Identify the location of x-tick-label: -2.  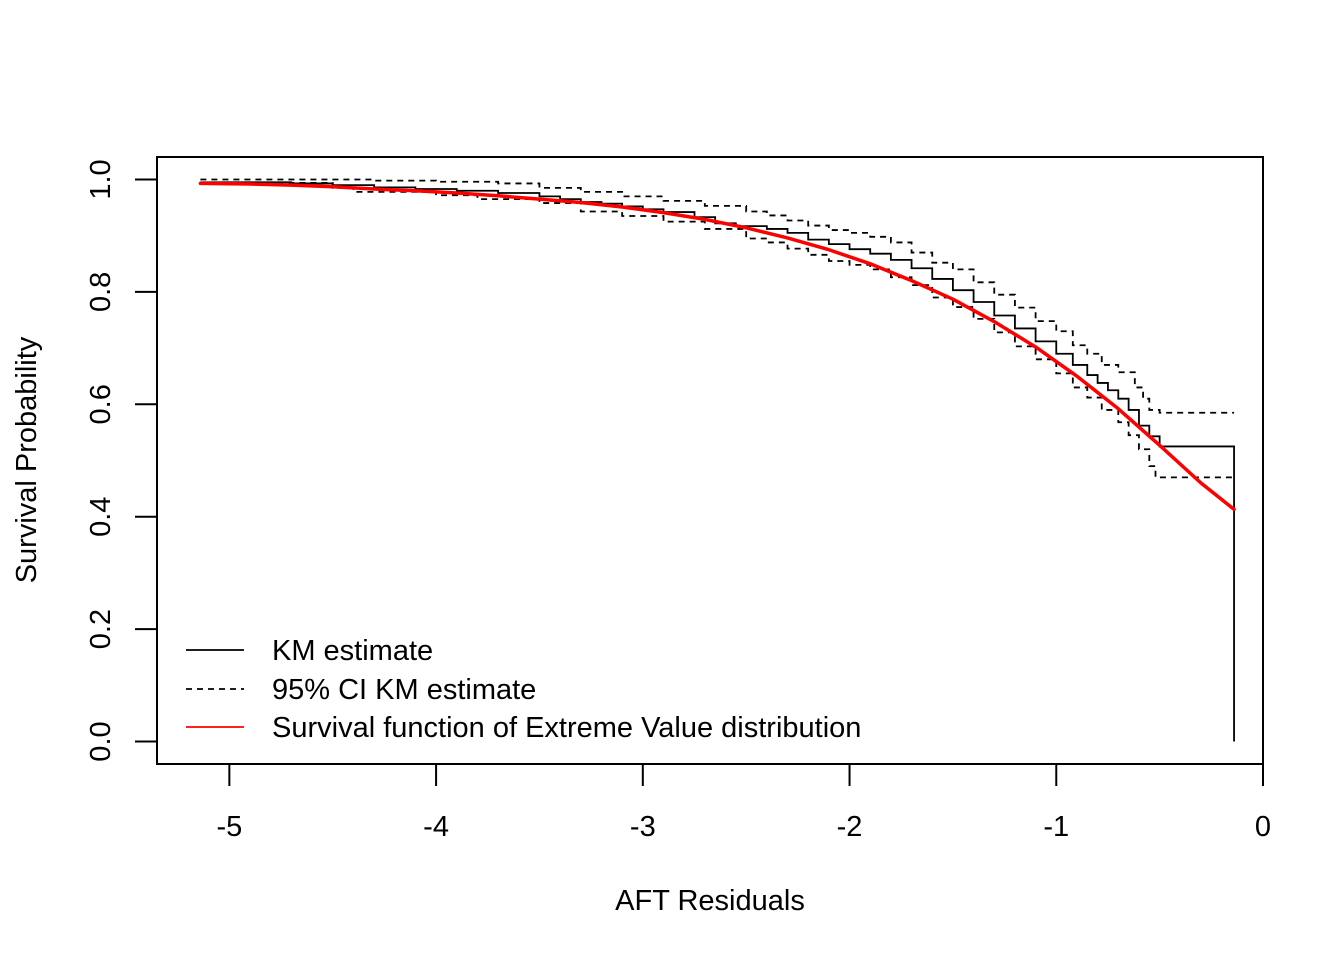
(850, 827).